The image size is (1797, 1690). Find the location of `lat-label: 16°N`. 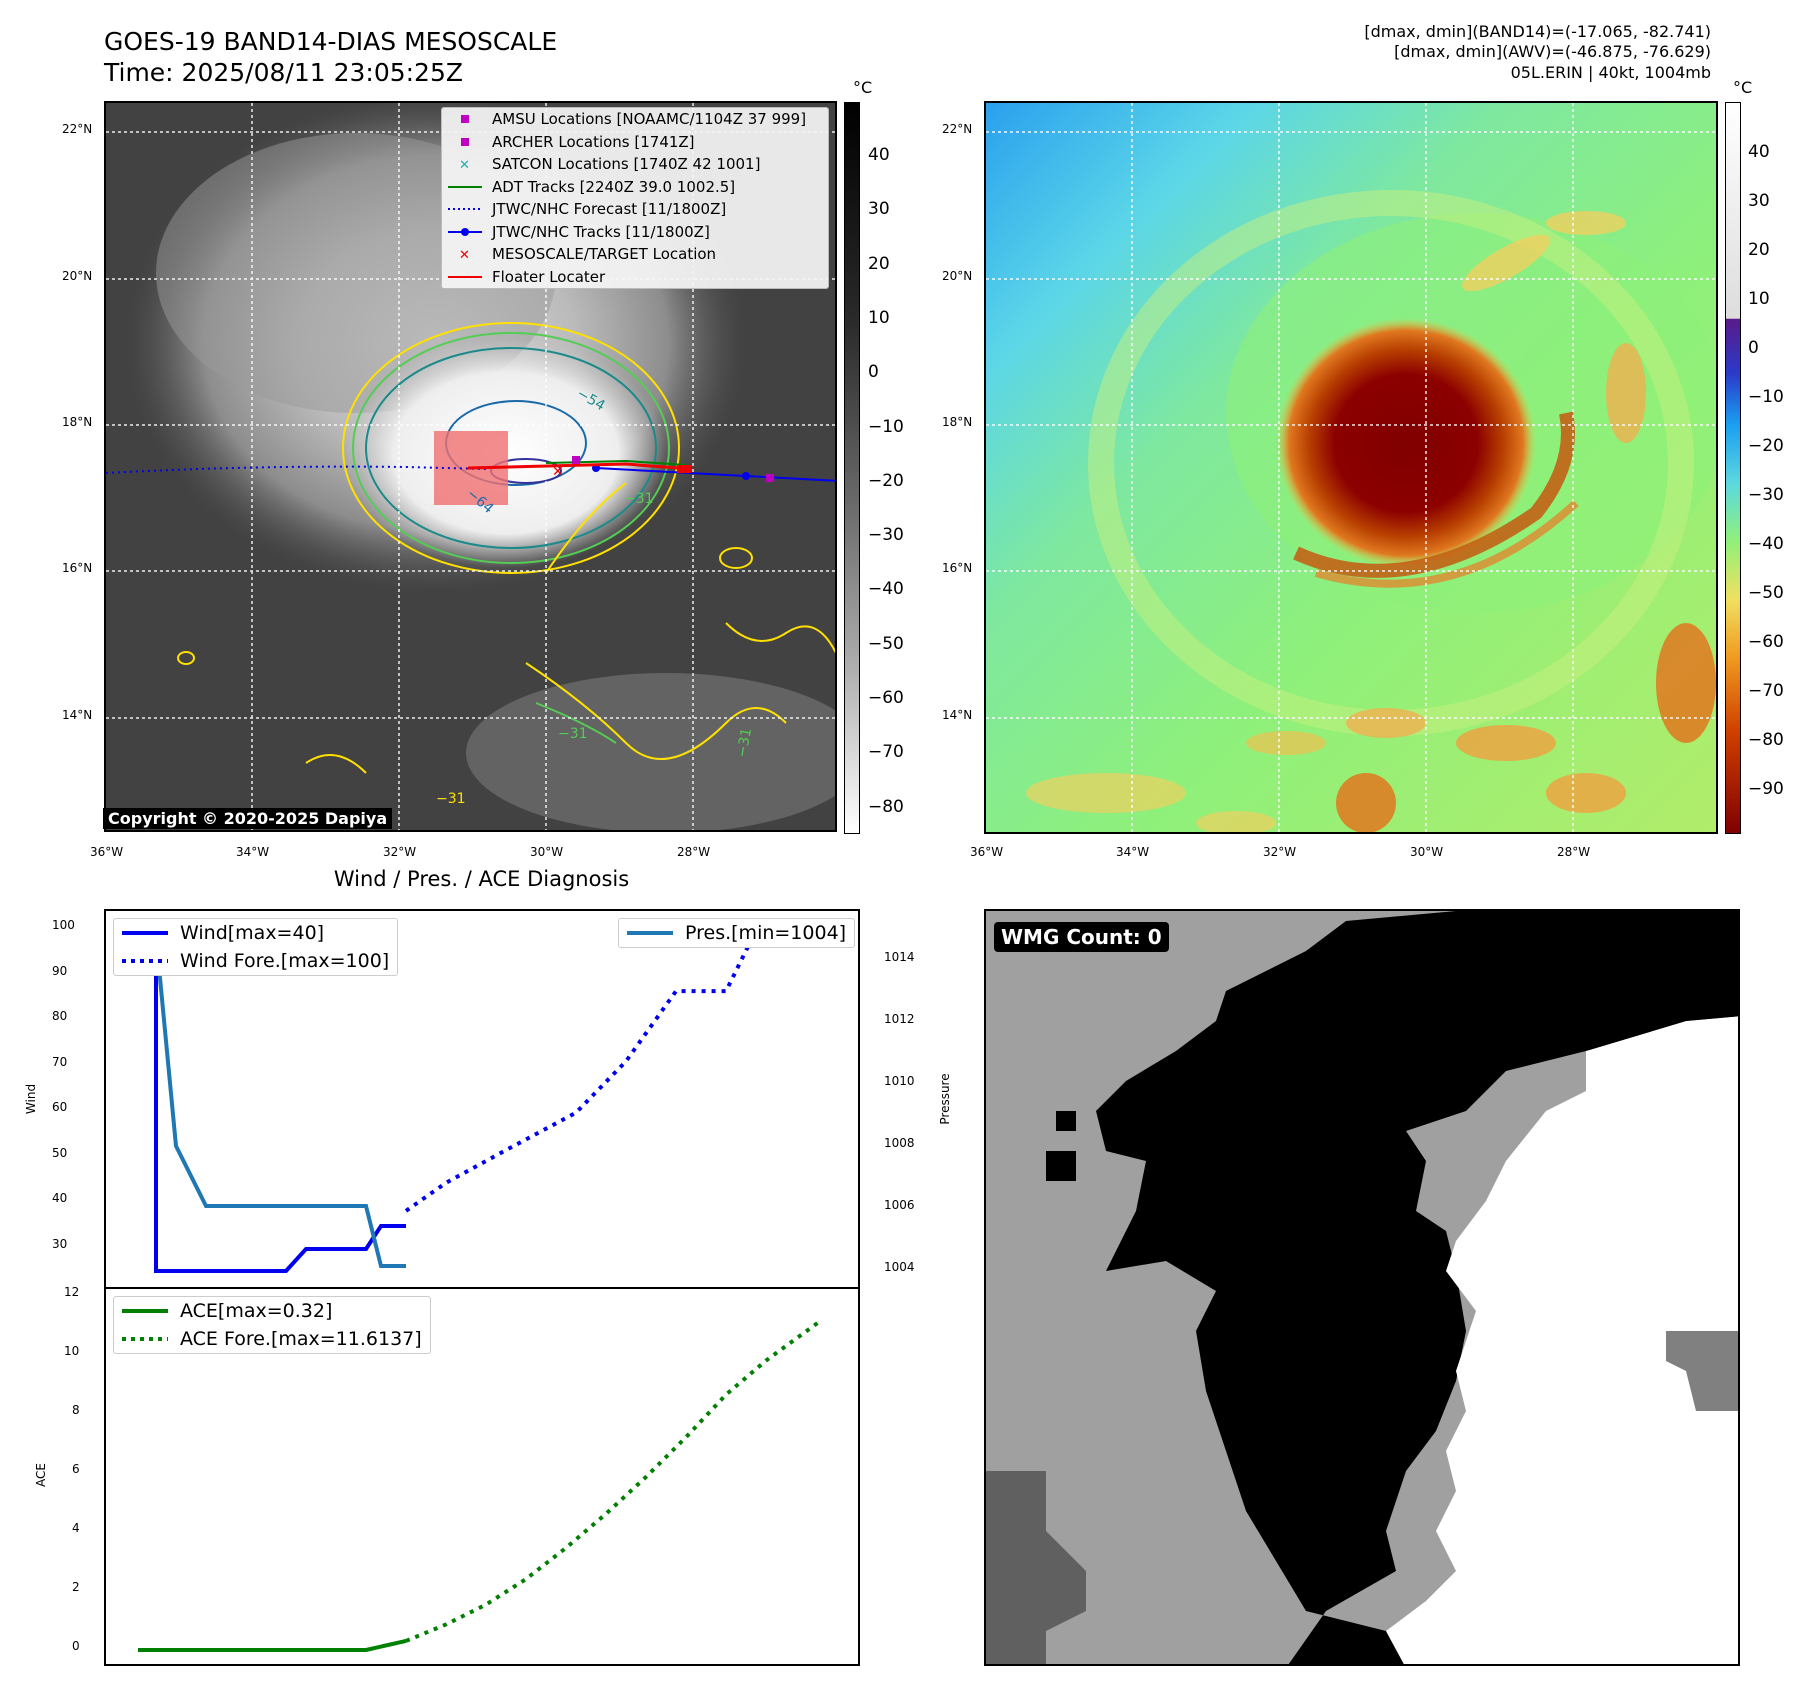

lat-label: 16°N is located at coordinates (957, 568).